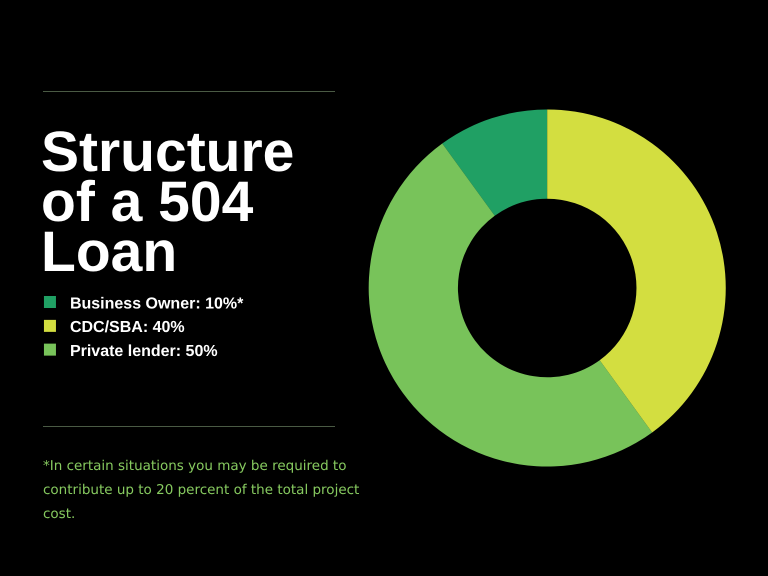 The width and height of the screenshot is (768, 576). I want to click on legend-label: CDC/SBA: 40%, so click(127, 327).